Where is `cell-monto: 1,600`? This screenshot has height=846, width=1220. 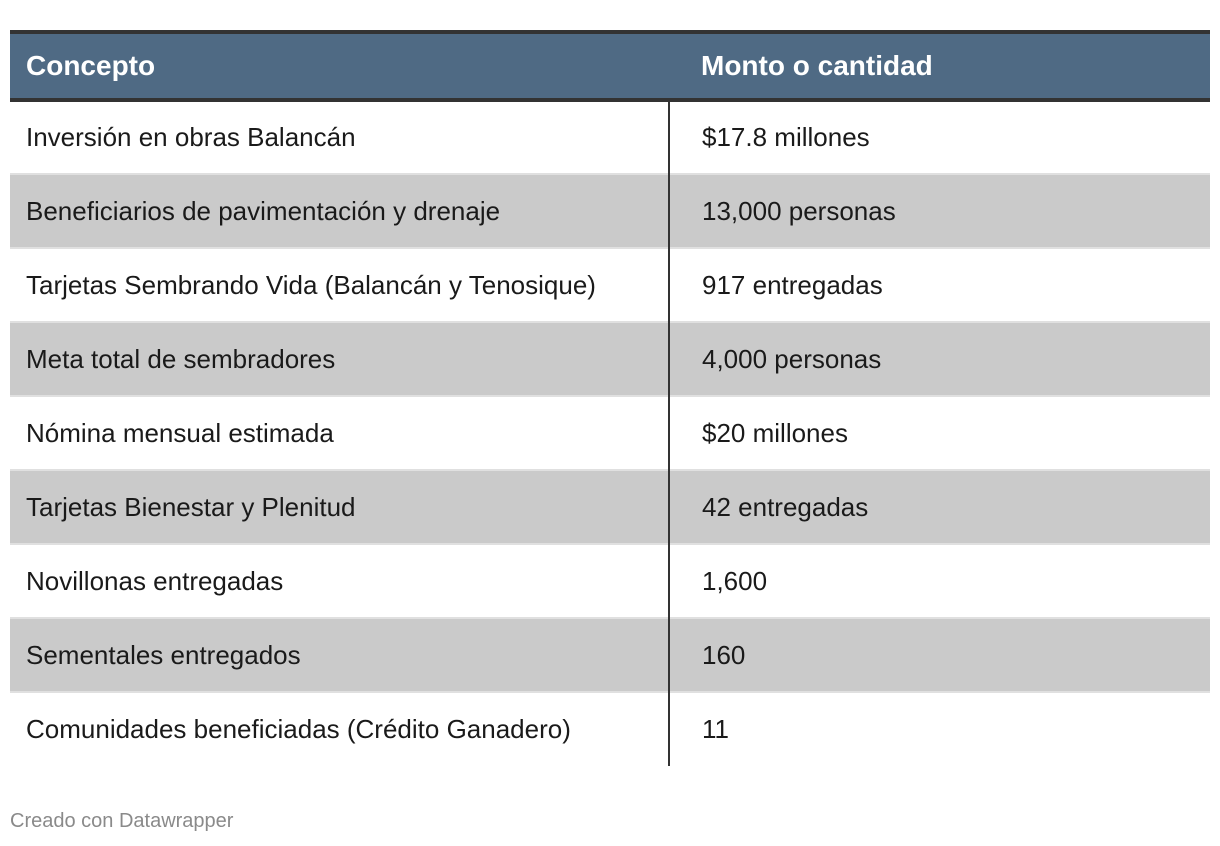
cell-monto: 1,600 is located at coordinates (939, 580).